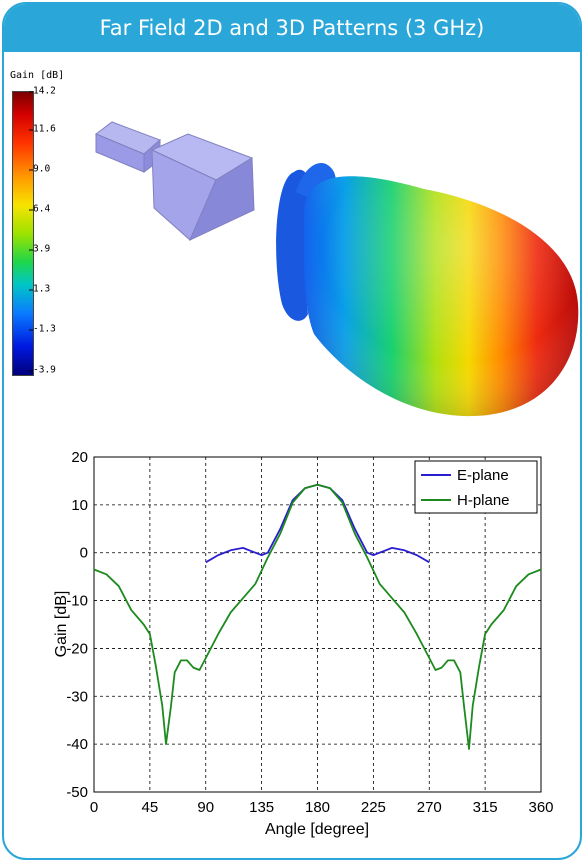  Describe the element at coordinates (42, 91) in the screenshot. I see `colorbar-tick: 14.2` at that location.